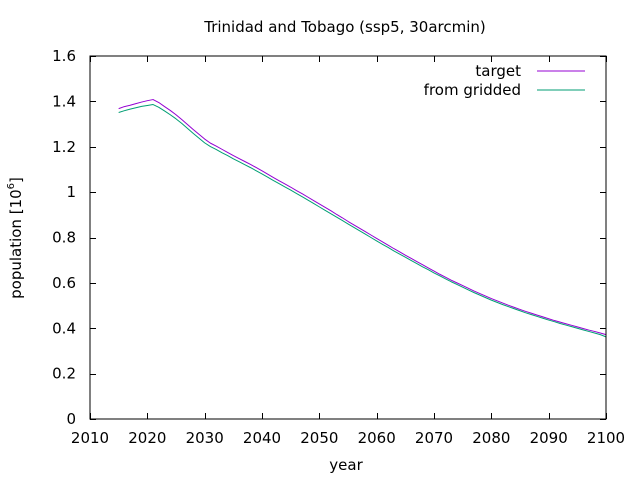 This screenshot has height=480, width=640. I want to click on y-tick-label: 0.8, so click(64, 238).